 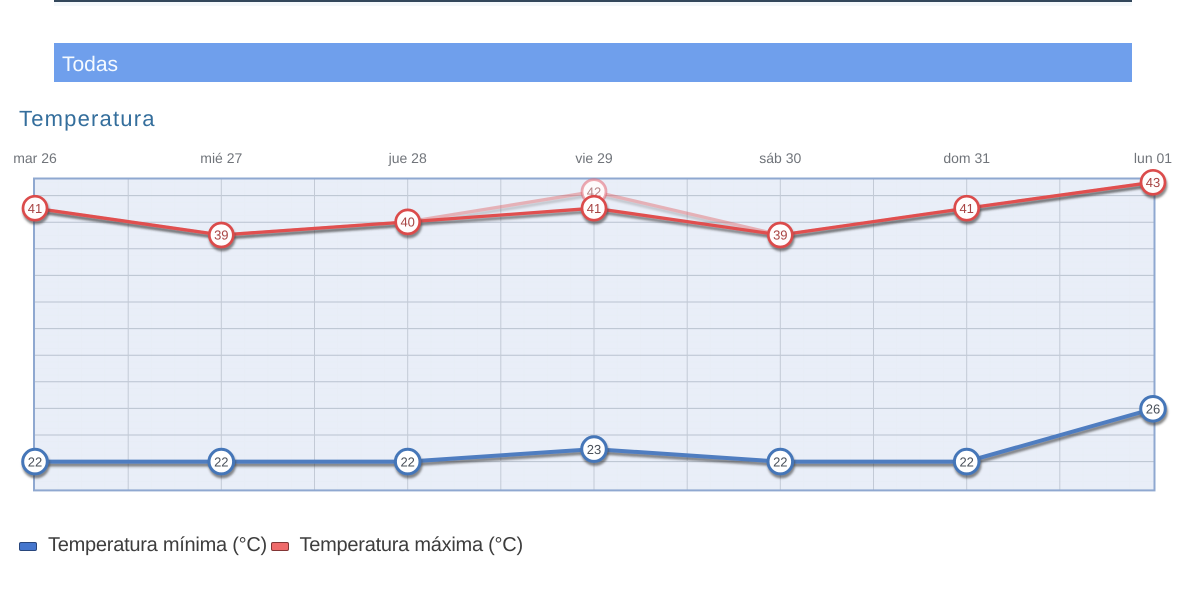 I want to click on svg-text: lun 01, so click(x=1153, y=158).